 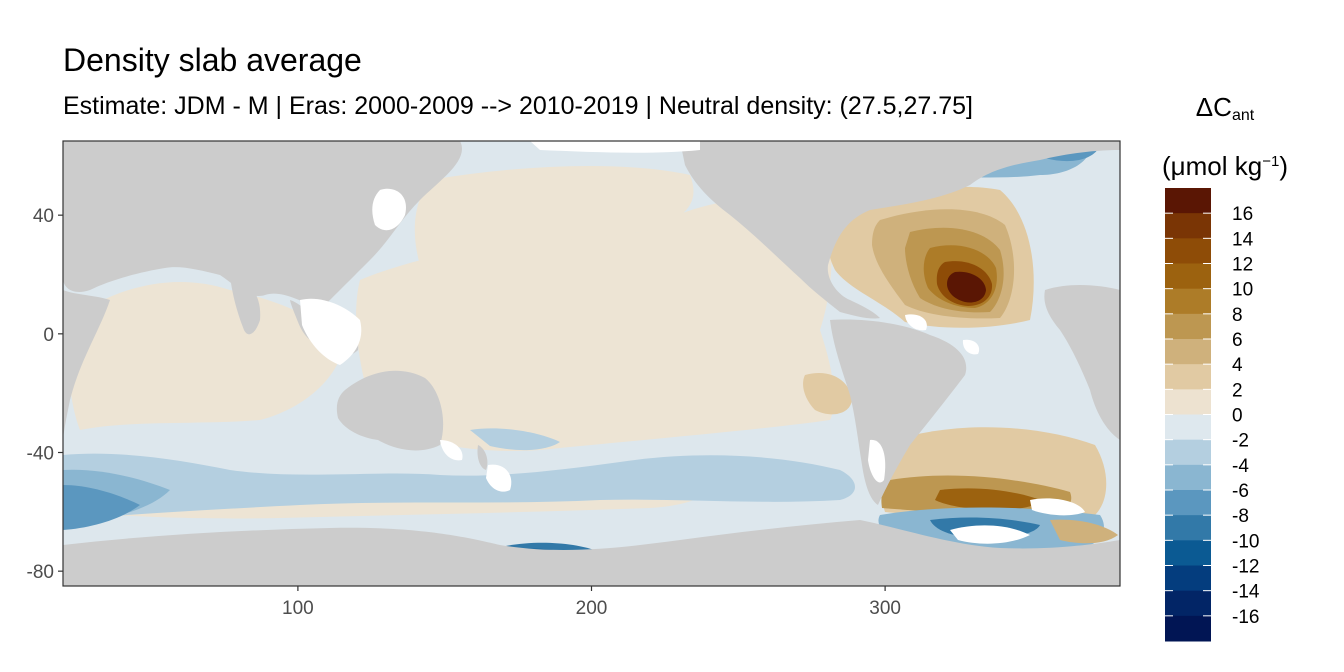 I want to click on legend-symbol: ΔC, so click(x=1213, y=107).